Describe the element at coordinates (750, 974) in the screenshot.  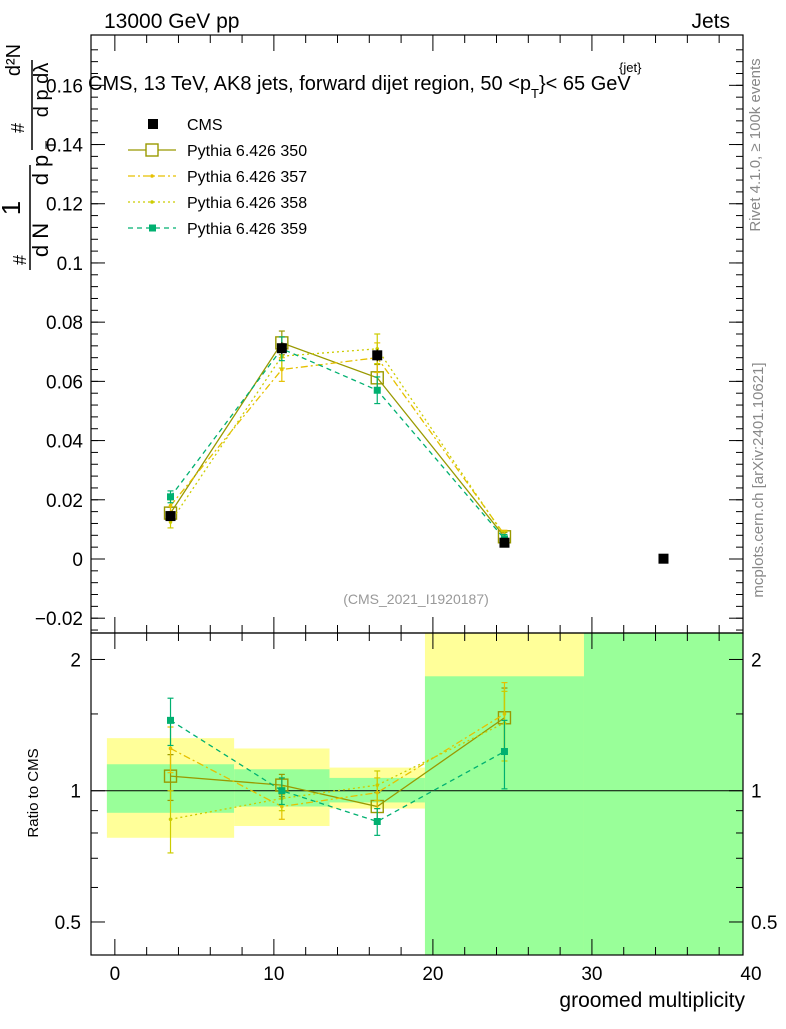
I see `xtick-label: 40` at that location.